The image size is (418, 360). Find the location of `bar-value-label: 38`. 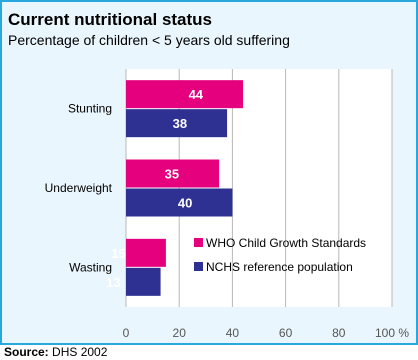

bar-value-label: 38 is located at coordinates (180, 123).